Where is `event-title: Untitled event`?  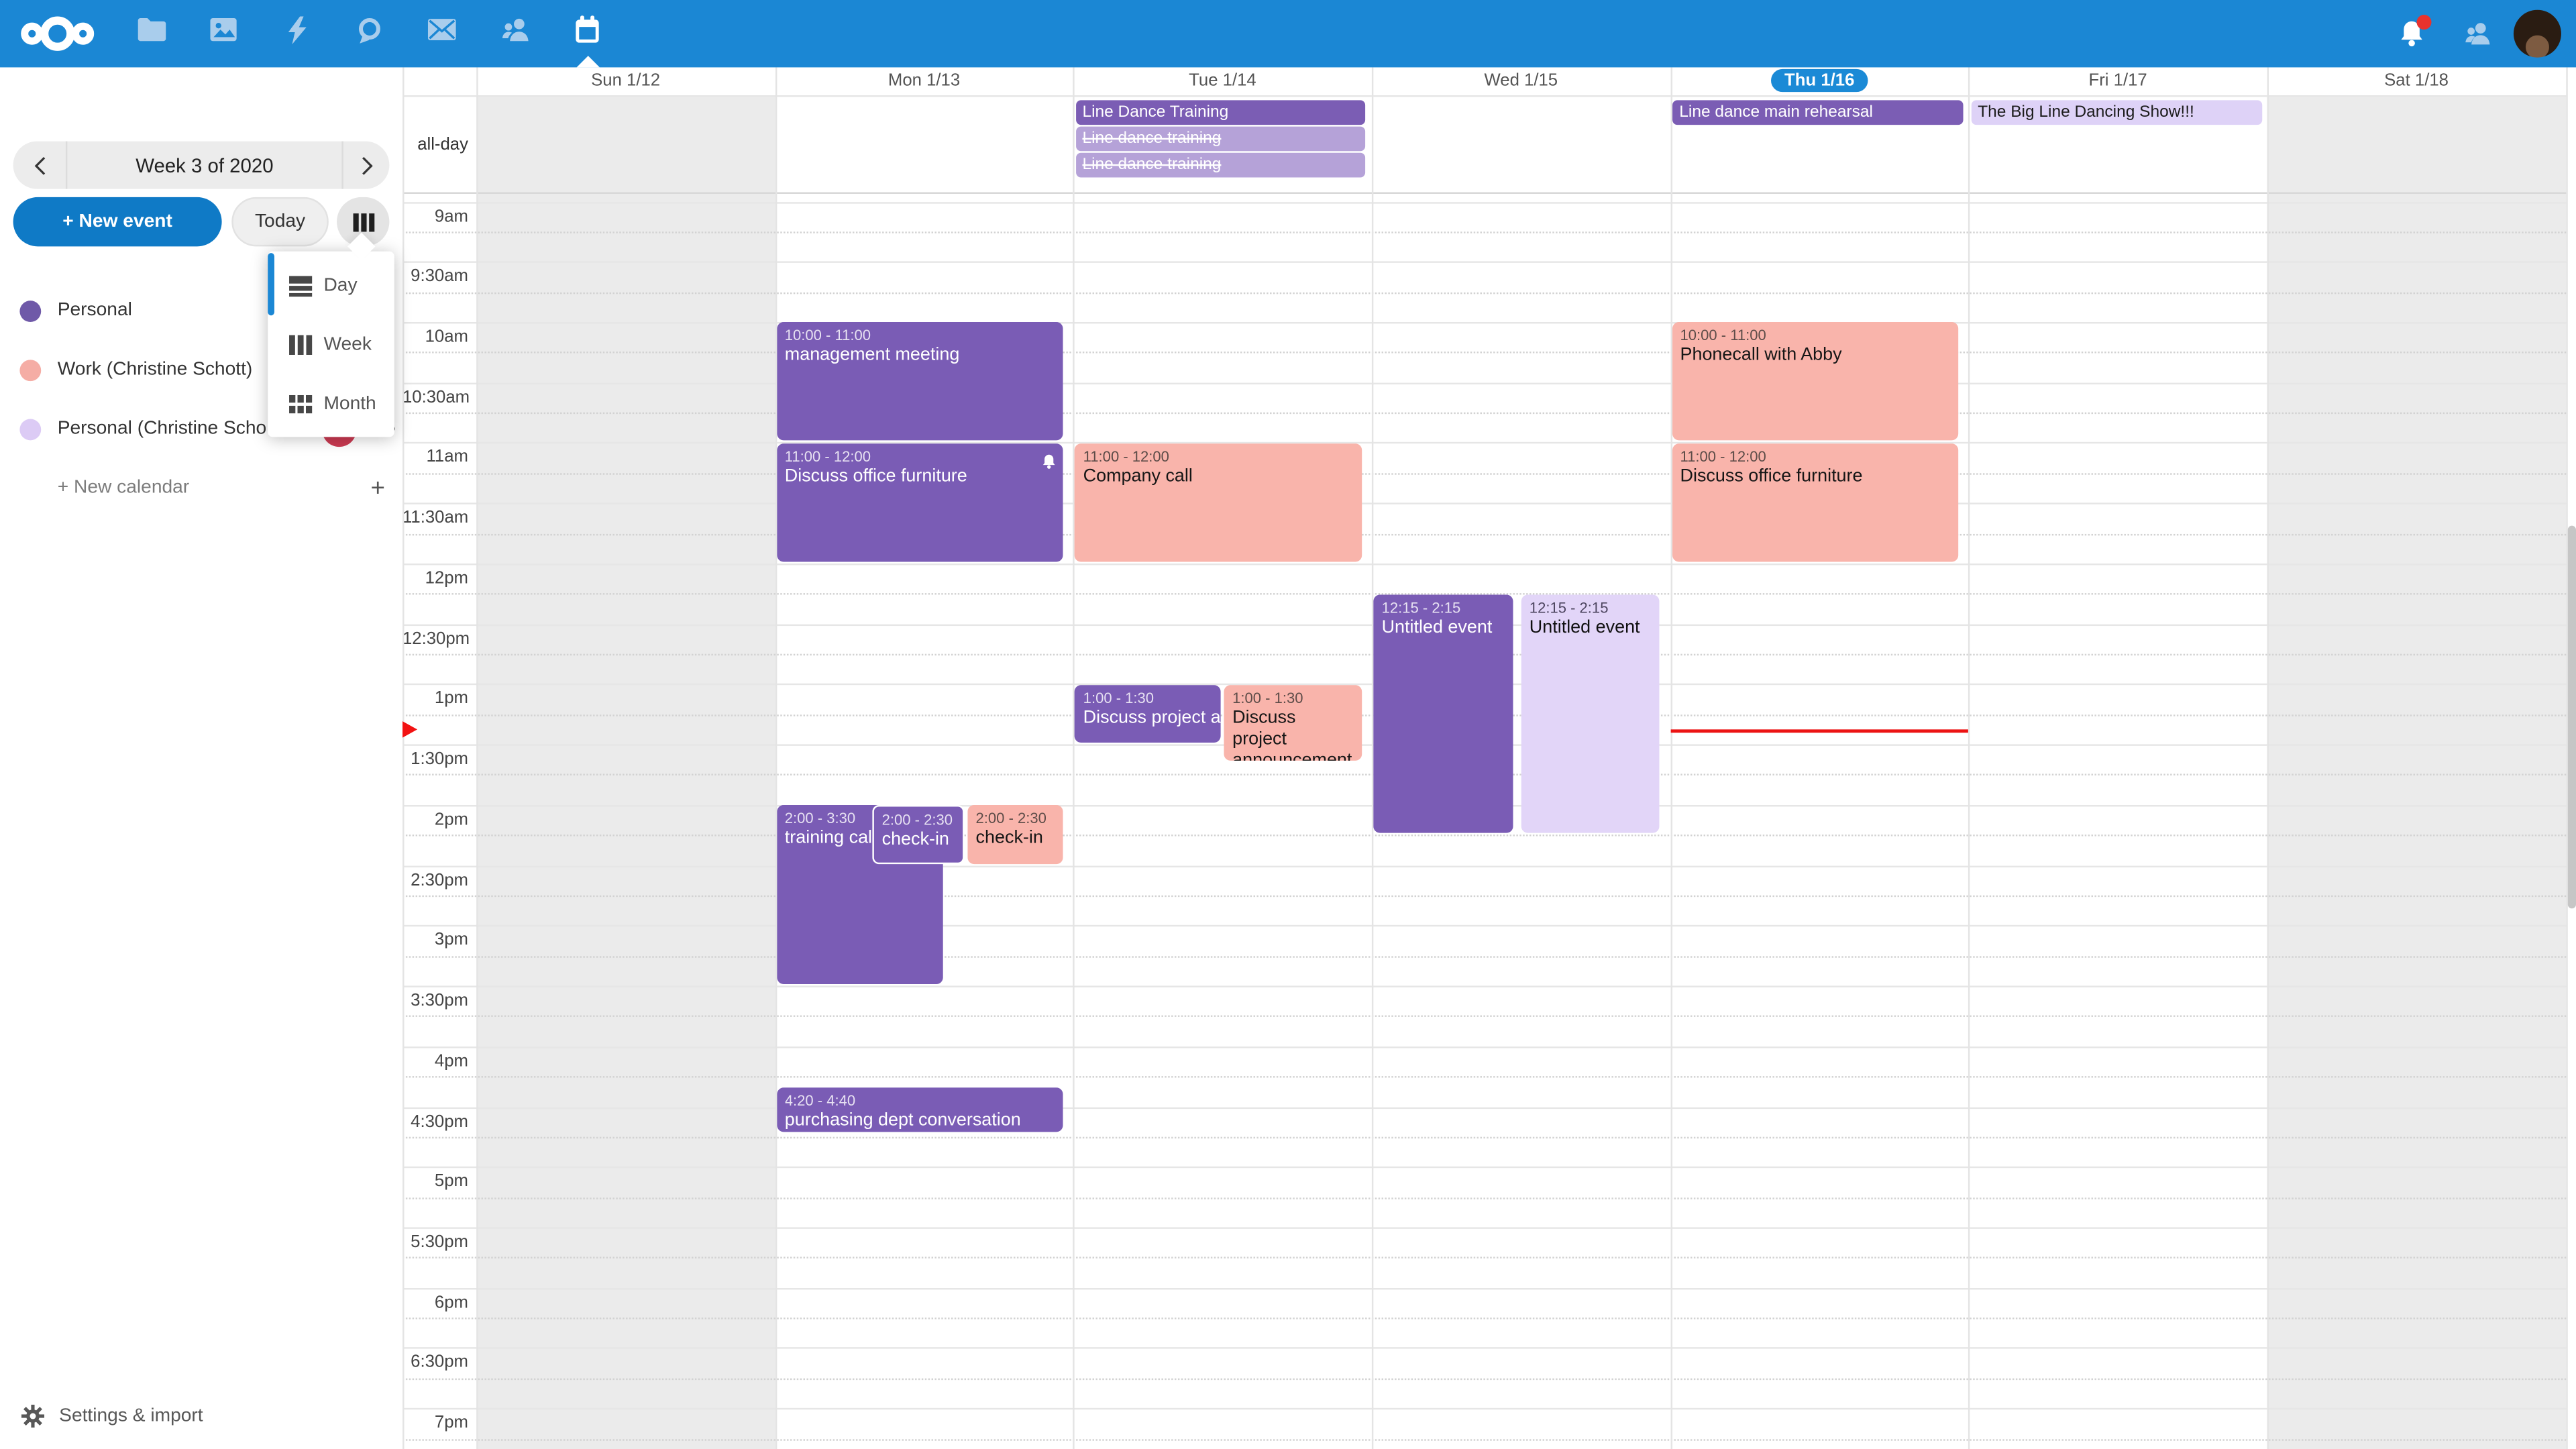 event-title: Untitled event is located at coordinates (1437, 627).